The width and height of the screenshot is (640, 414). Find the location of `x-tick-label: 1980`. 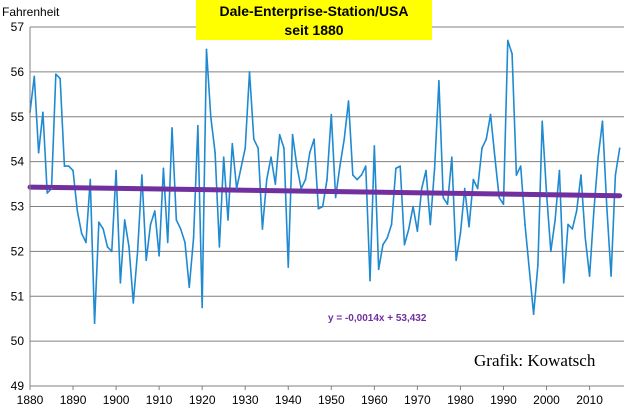

x-tick-label: 1980 is located at coordinates (460, 400).